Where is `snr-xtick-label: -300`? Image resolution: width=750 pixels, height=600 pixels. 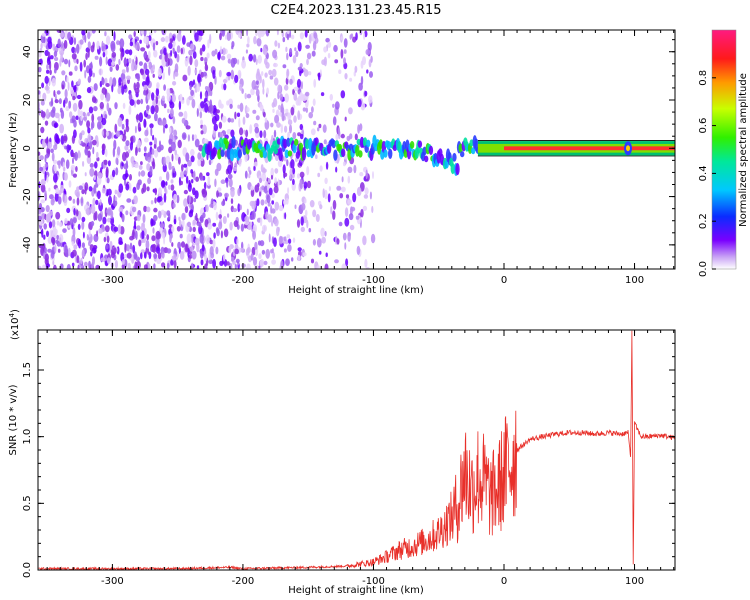
snr-xtick-label: -300 is located at coordinates (112, 581).